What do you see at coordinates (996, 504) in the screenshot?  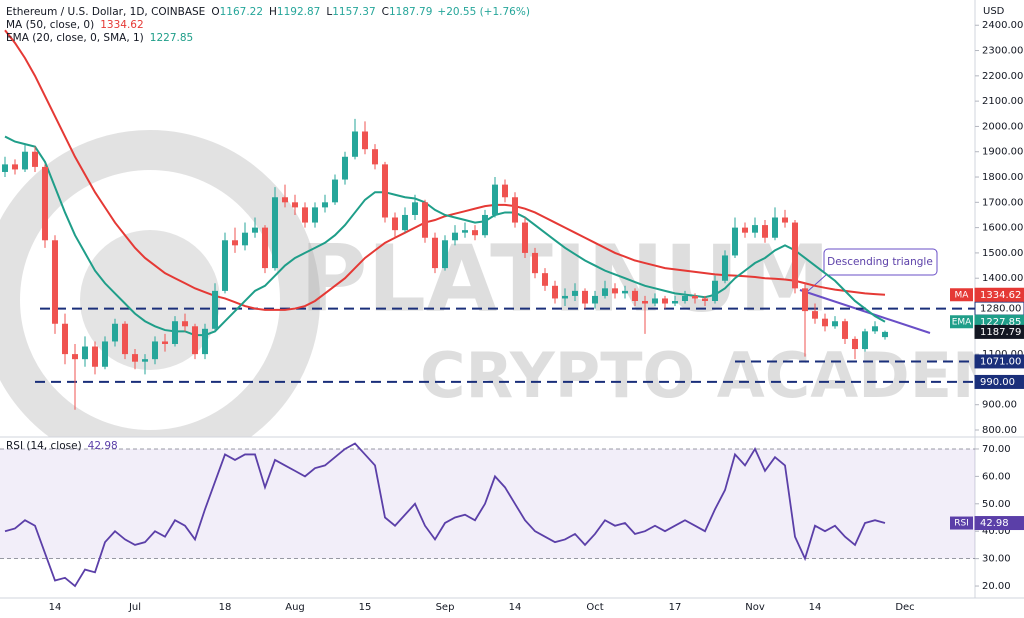 I see `y-tick-label: 50.00` at bounding box center [996, 504].